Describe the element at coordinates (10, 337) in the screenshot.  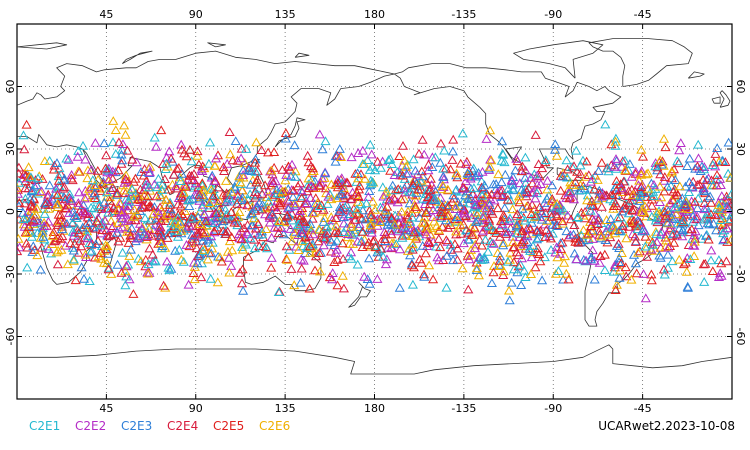
I see `left-lat-label: -60` at that location.